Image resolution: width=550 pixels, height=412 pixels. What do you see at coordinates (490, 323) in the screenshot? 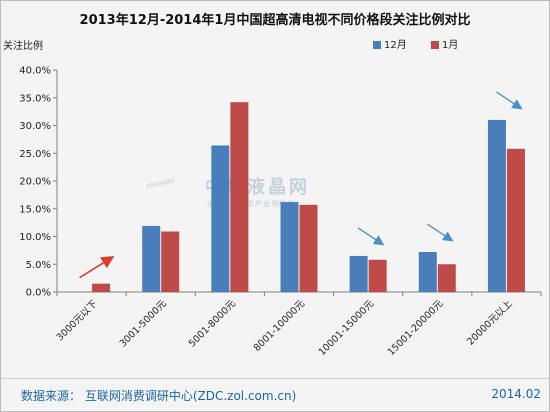
I see `x-tick-label: 20000元以上` at bounding box center [490, 323].